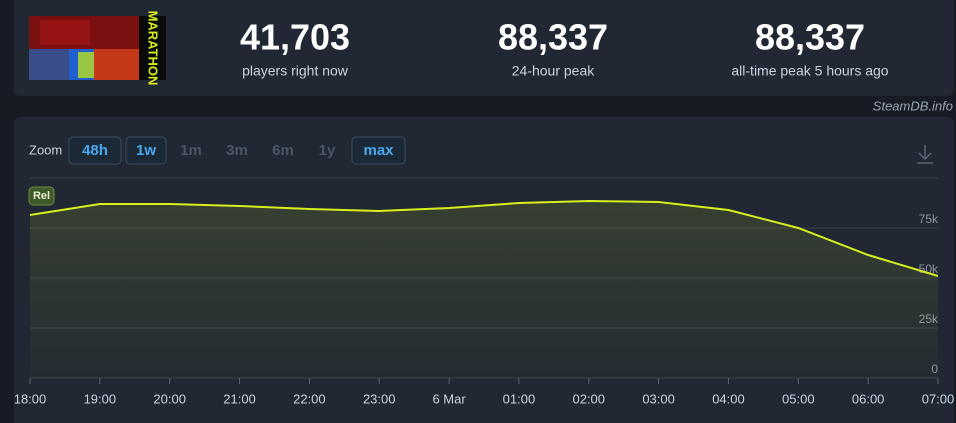 This screenshot has width=956, height=423. What do you see at coordinates (929, 219) in the screenshot?
I see `y-tick-label: 75k` at bounding box center [929, 219].